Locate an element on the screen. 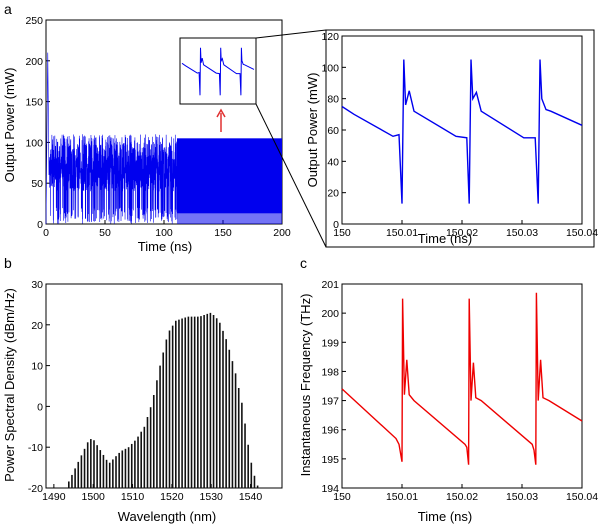 This screenshot has height=524, width=598. panel-a-zoom-ytick-label: 60 is located at coordinates (333, 131).